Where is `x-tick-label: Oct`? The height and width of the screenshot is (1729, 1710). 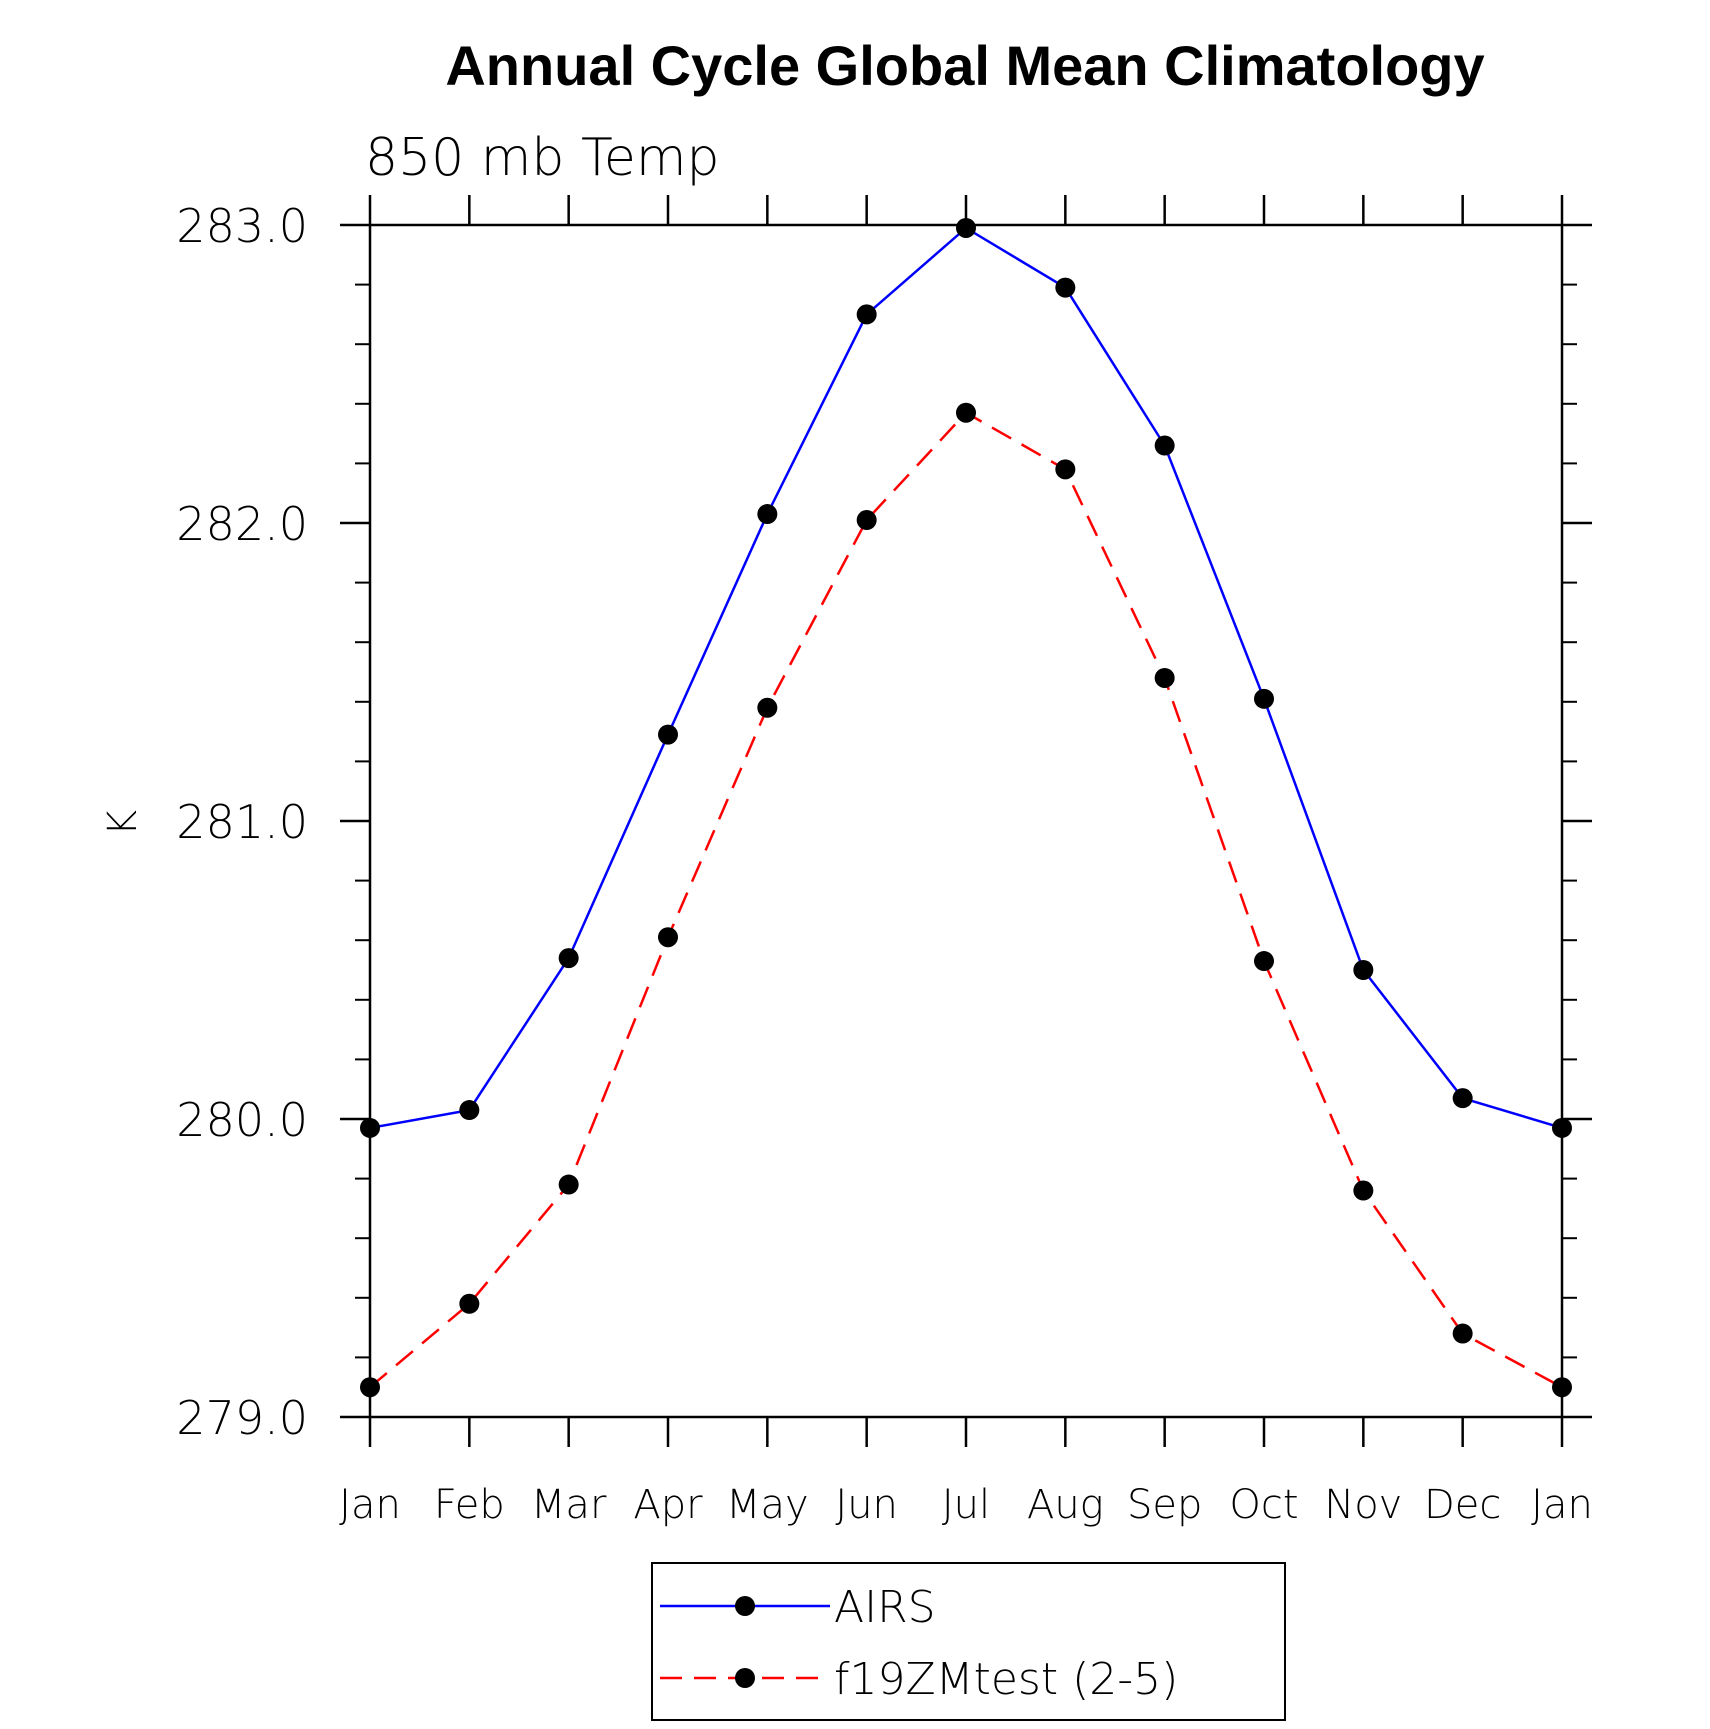
x-tick-label: Oct is located at coordinates (1263, 1505).